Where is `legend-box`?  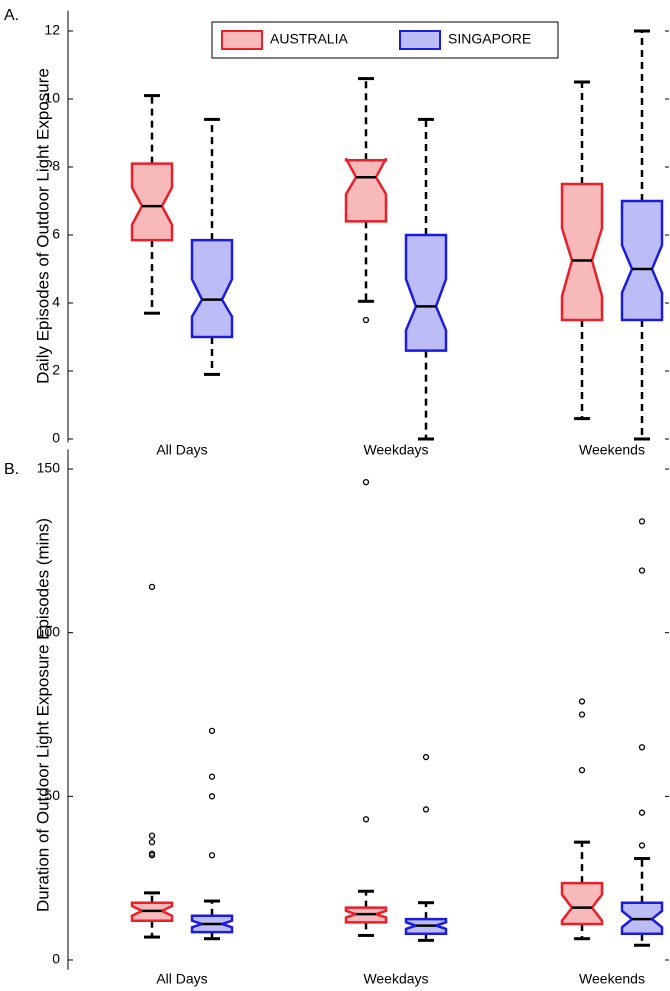
legend-box is located at coordinates (385, 40).